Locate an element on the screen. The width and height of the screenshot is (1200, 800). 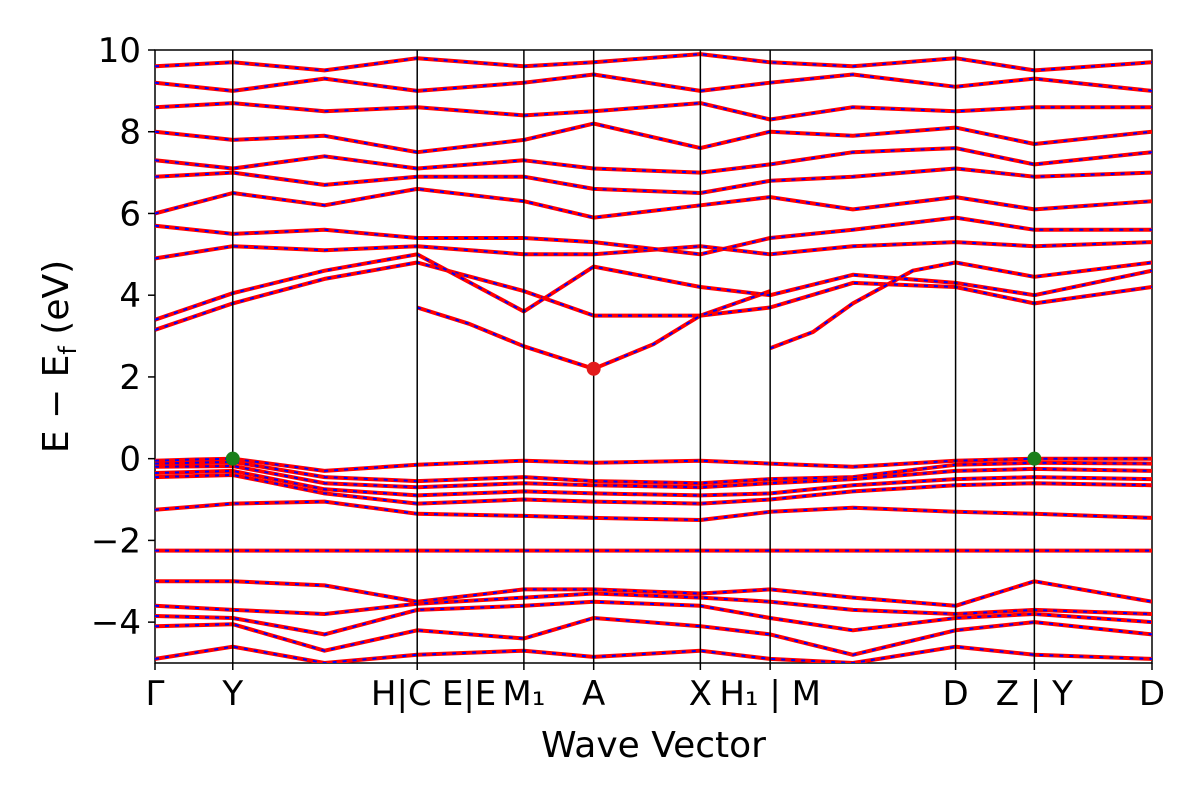
y-axis-title: E − Ef (eV) is located at coordinates (59, 356).